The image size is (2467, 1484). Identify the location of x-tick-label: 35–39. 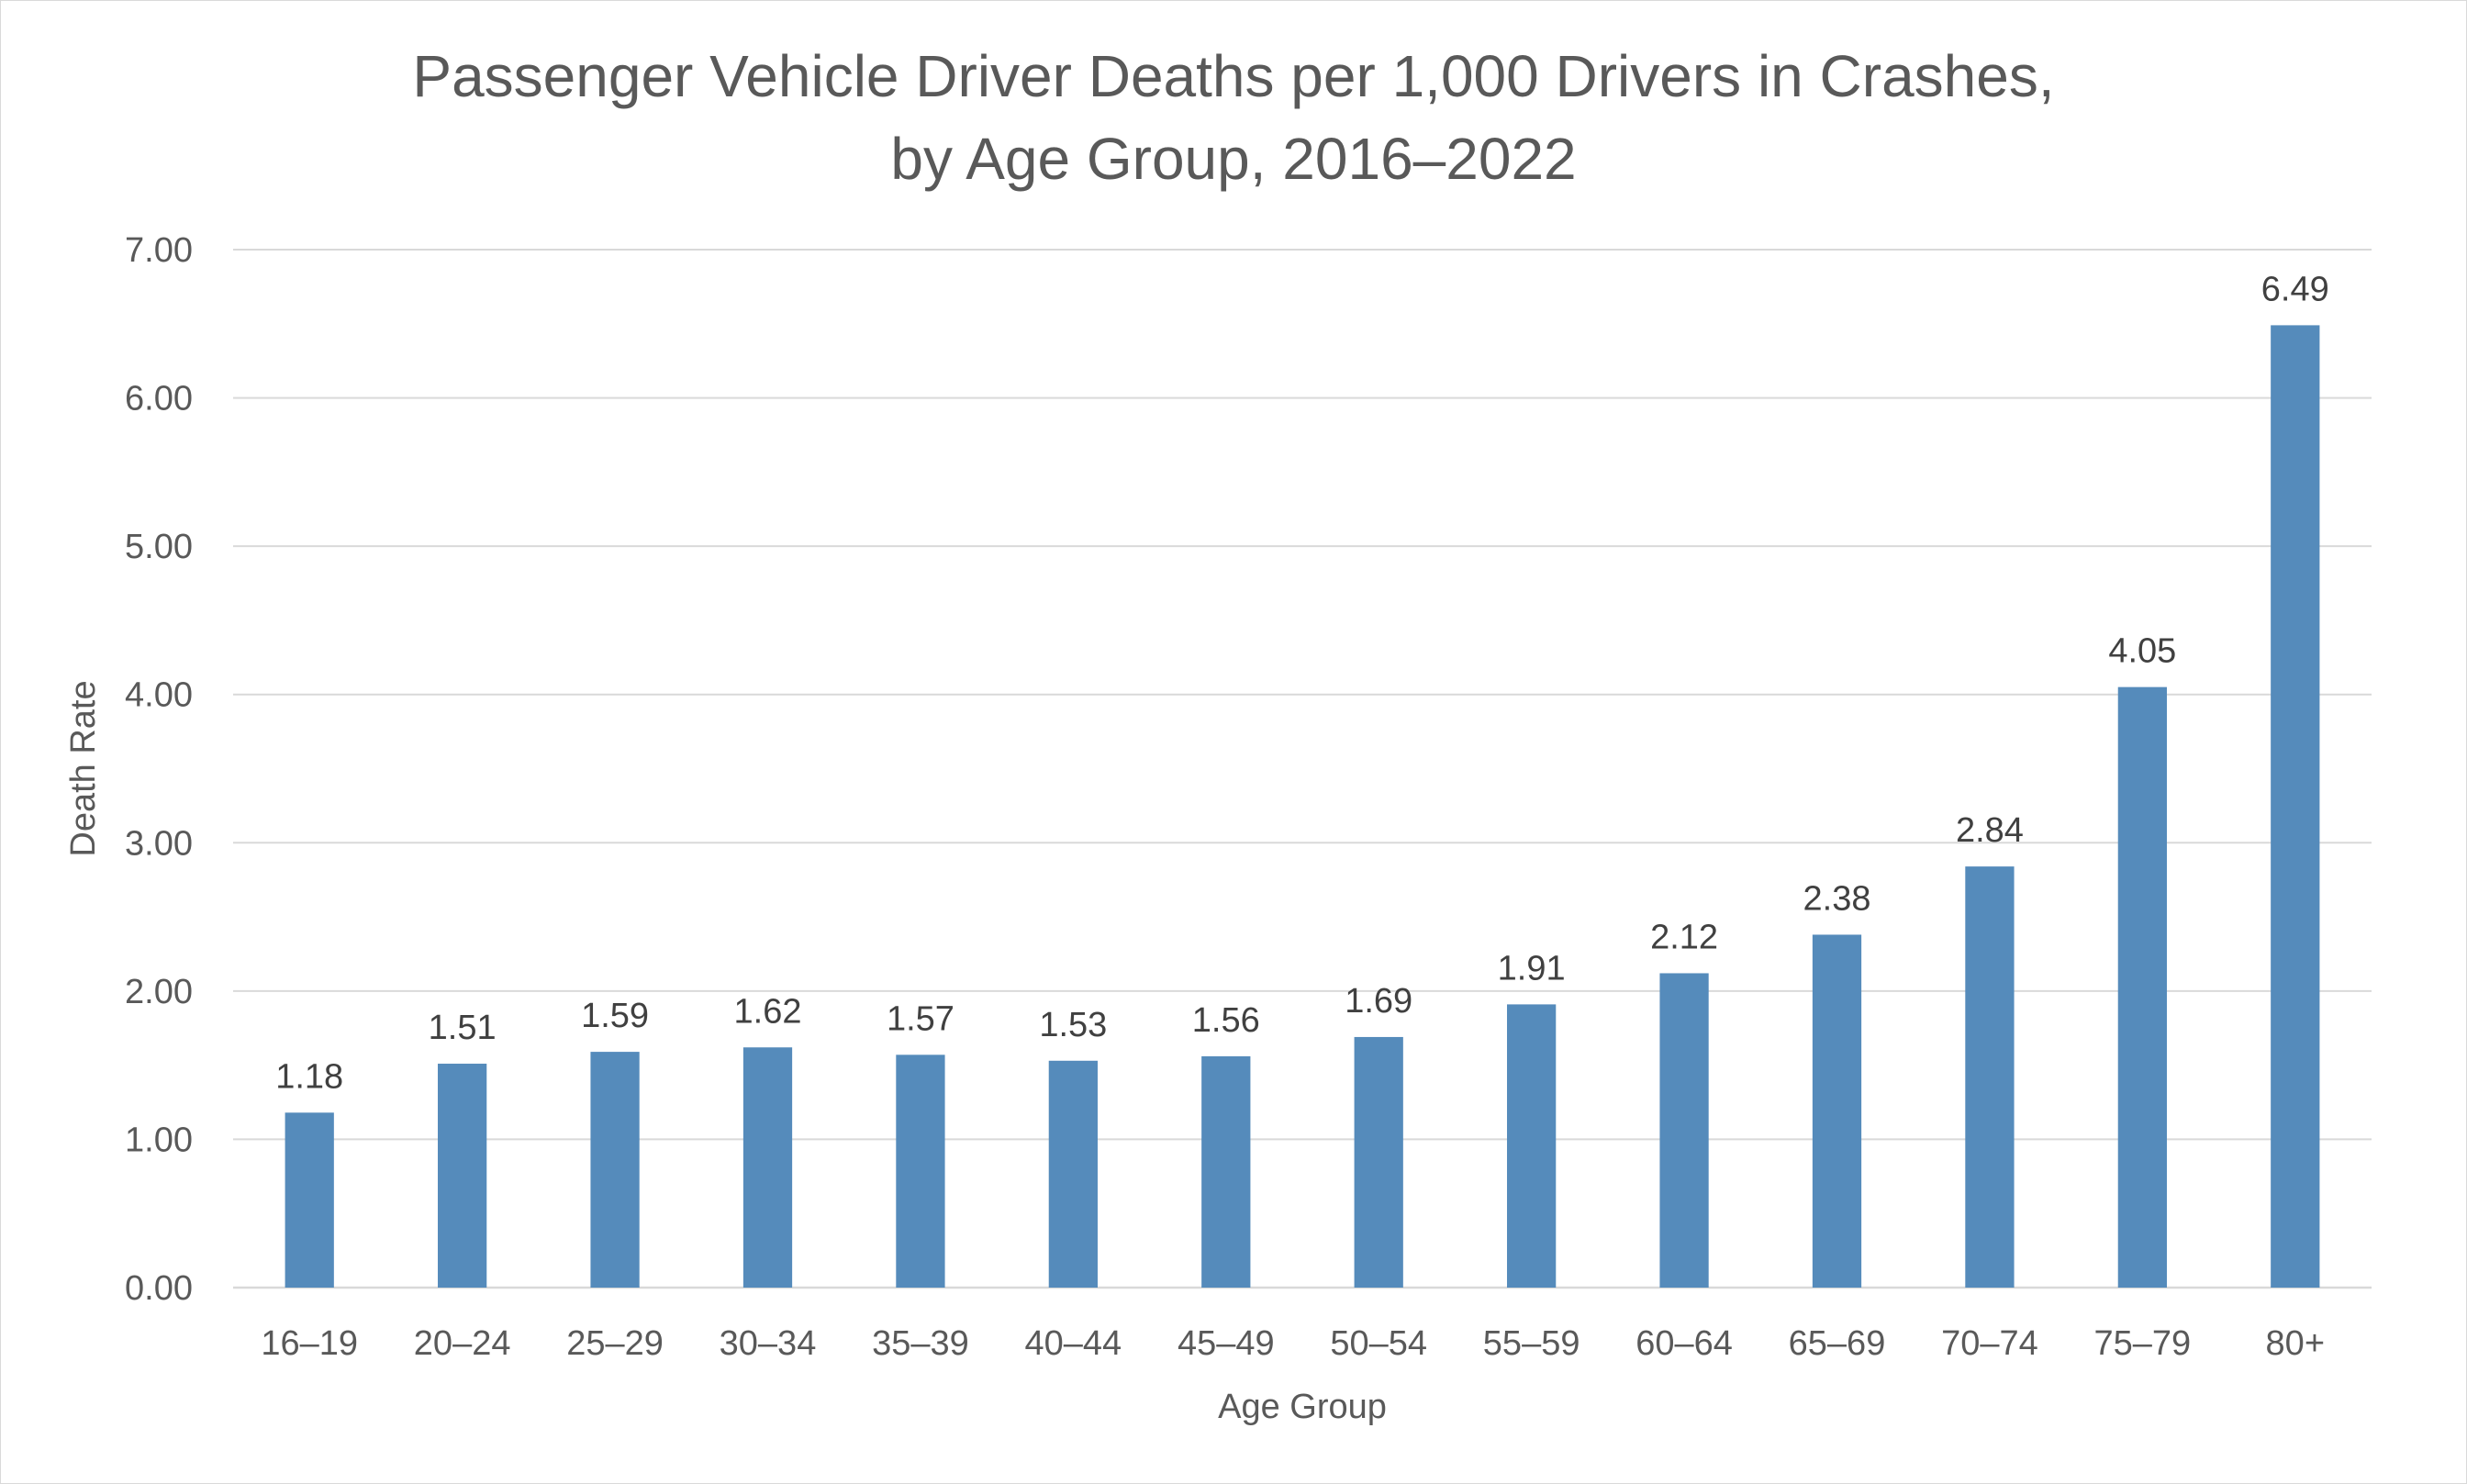
(921, 1343).